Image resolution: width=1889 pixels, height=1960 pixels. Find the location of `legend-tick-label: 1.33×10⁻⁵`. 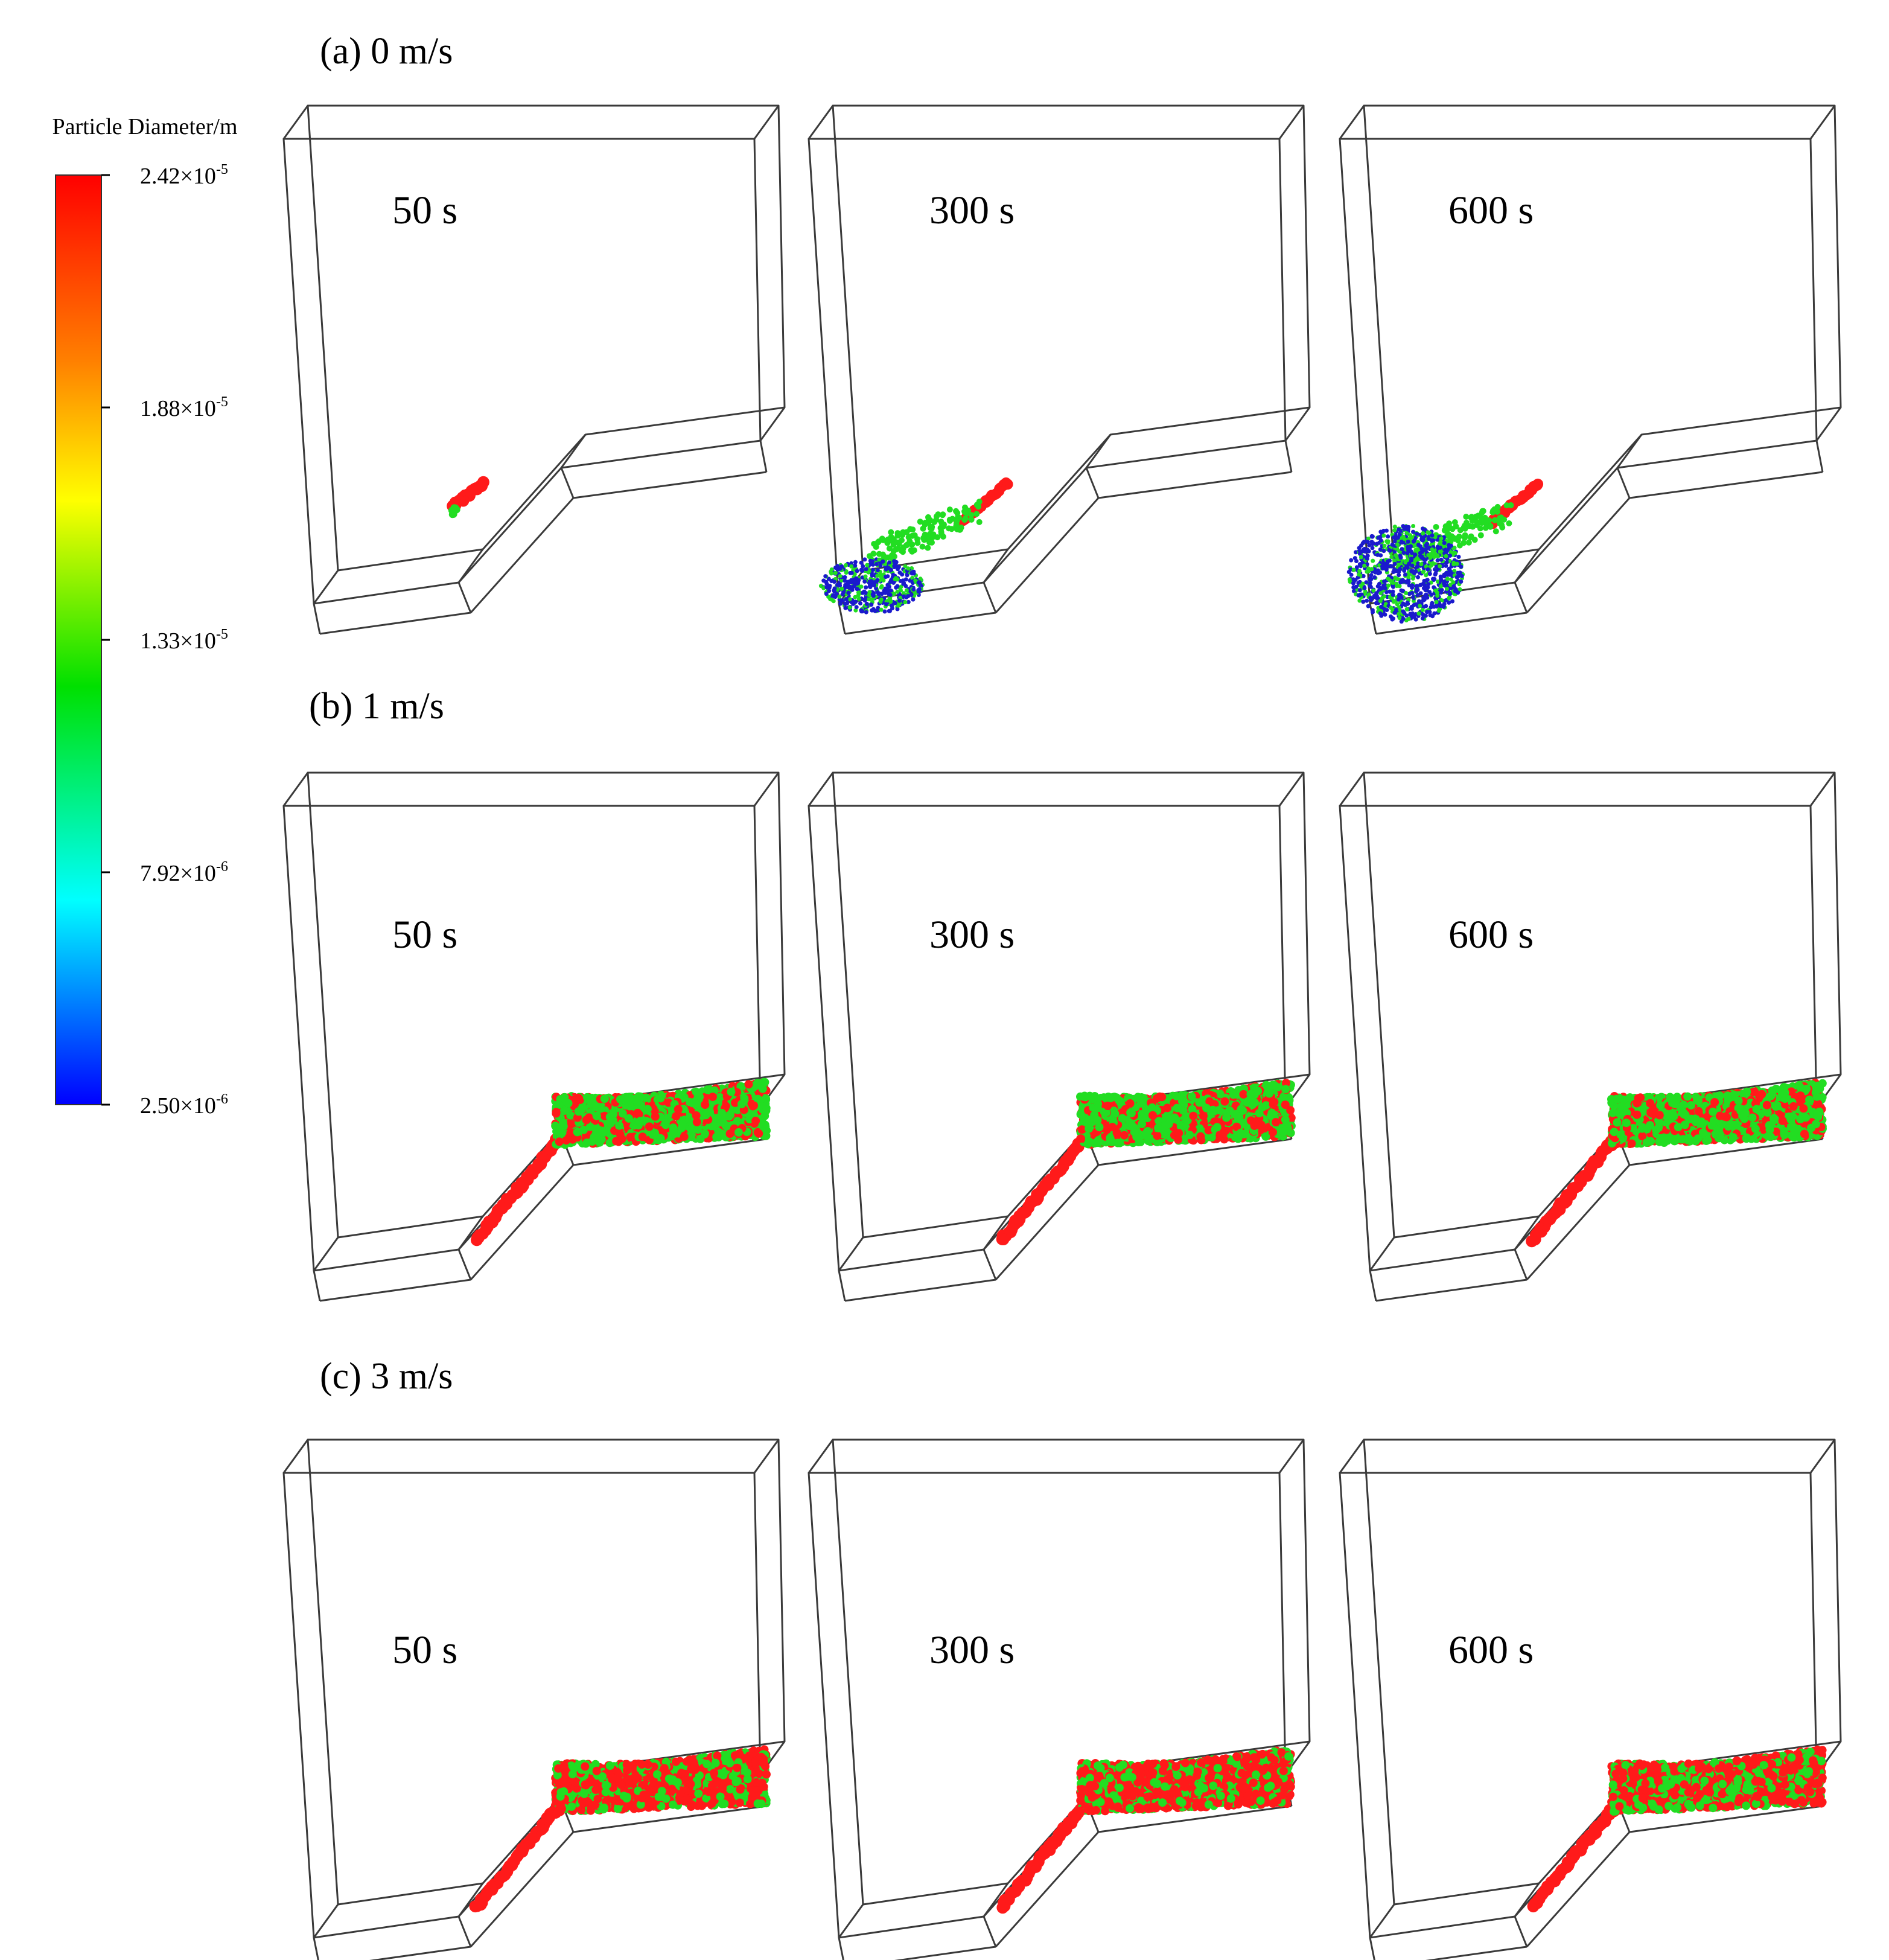

legend-tick-label: 1.33×10⁻⁵ is located at coordinates (184, 640).